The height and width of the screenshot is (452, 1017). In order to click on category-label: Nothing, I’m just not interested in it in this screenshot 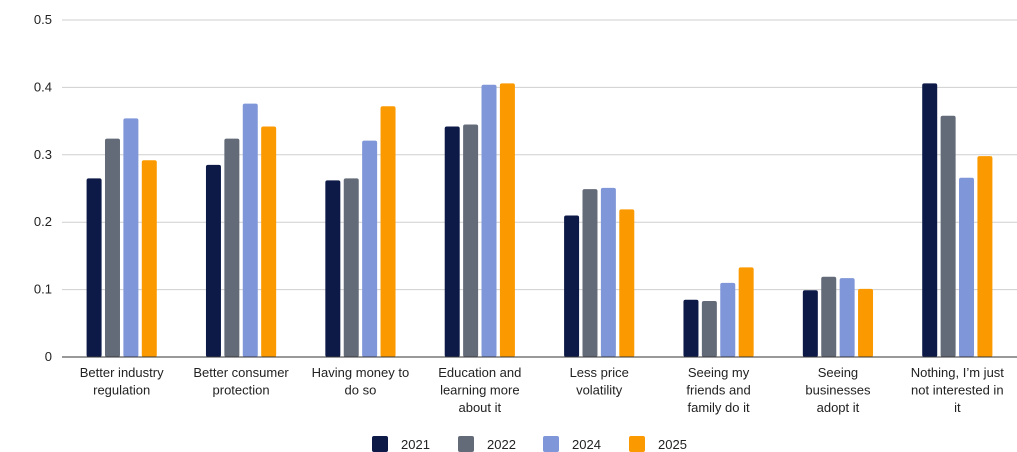, I will do `click(958, 390)`.